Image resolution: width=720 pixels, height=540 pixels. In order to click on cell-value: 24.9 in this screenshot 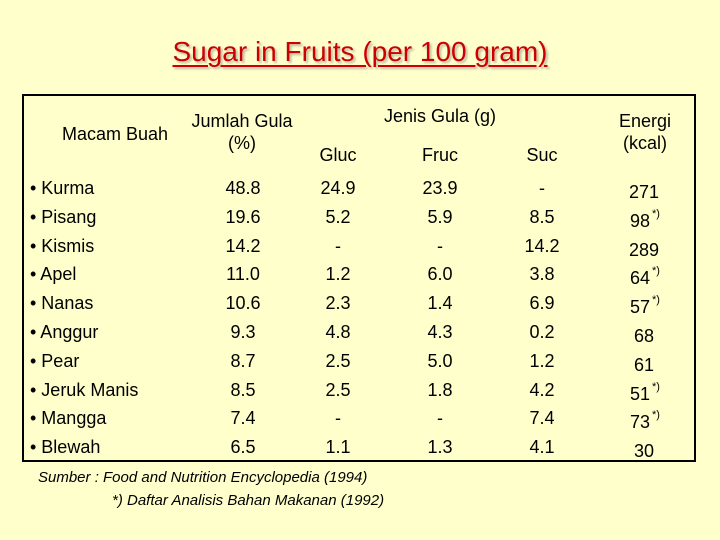, I will do `click(338, 188)`.